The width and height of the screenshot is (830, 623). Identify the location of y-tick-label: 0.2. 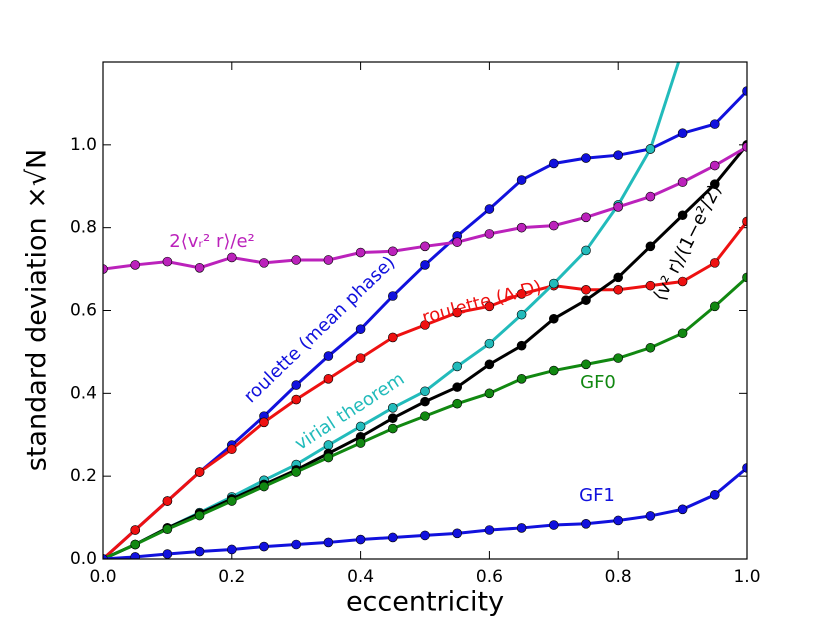
(83, 476).